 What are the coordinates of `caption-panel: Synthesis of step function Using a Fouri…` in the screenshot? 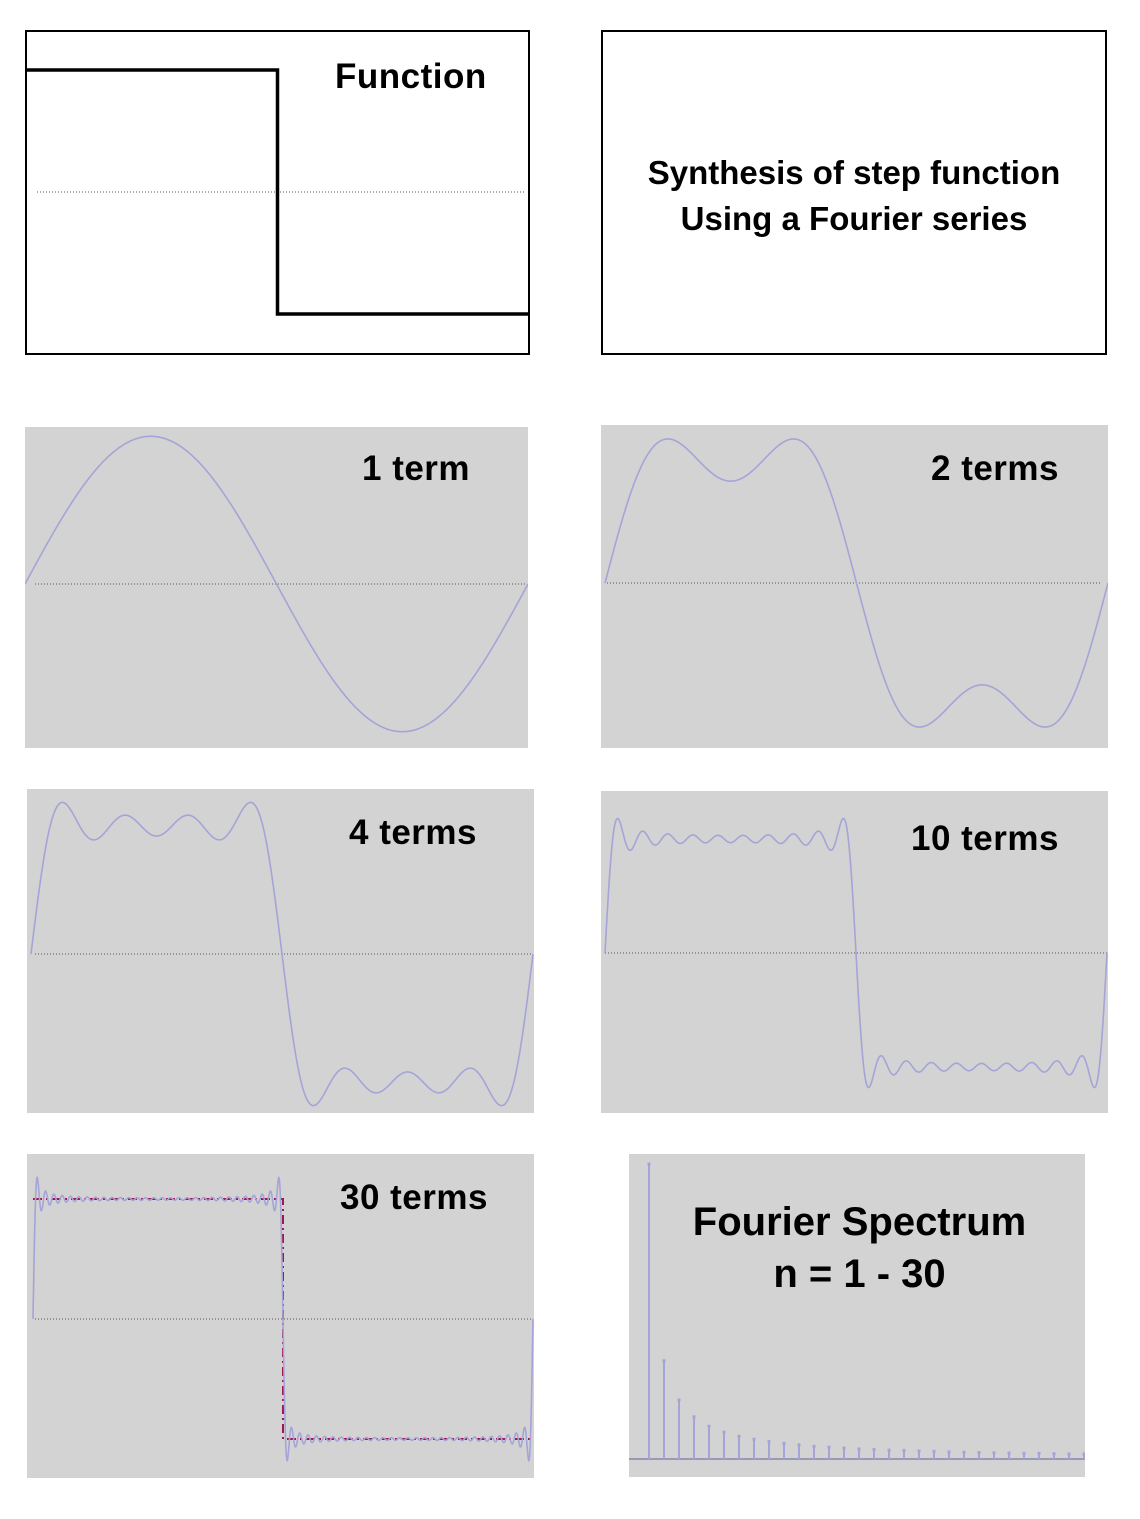 It's located at (854, 192).